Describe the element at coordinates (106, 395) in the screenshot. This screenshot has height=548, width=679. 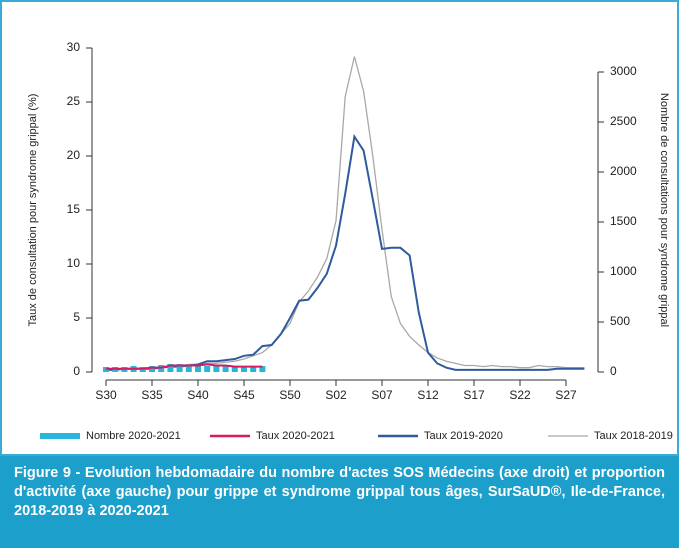
I see `x-tick-label: S30` at that location.